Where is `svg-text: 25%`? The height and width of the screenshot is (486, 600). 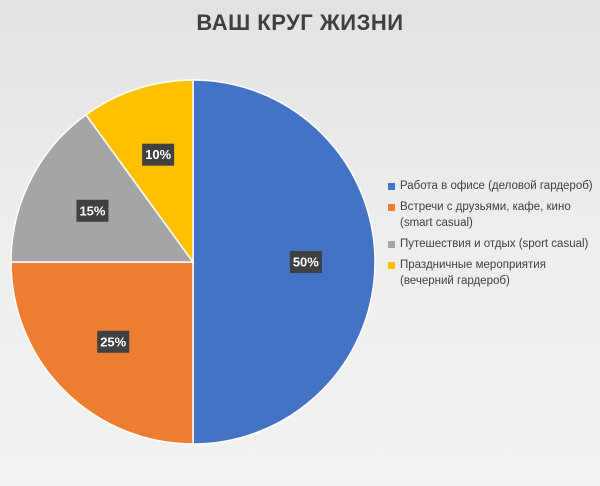
svg-text: 25% is located at coordinates (113, 341).